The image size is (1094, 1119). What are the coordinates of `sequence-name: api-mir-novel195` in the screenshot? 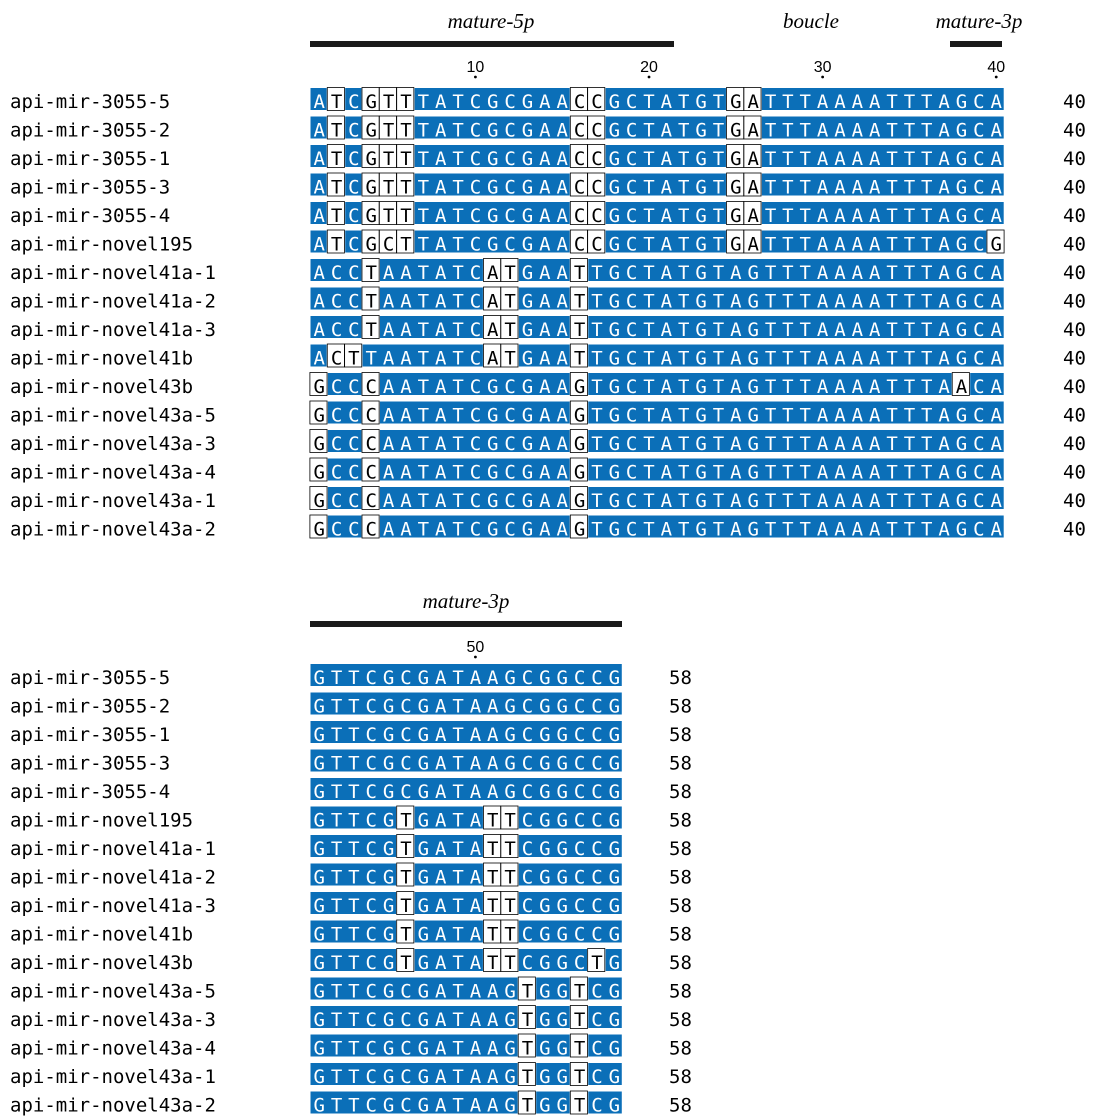 It's located at (101, 821).